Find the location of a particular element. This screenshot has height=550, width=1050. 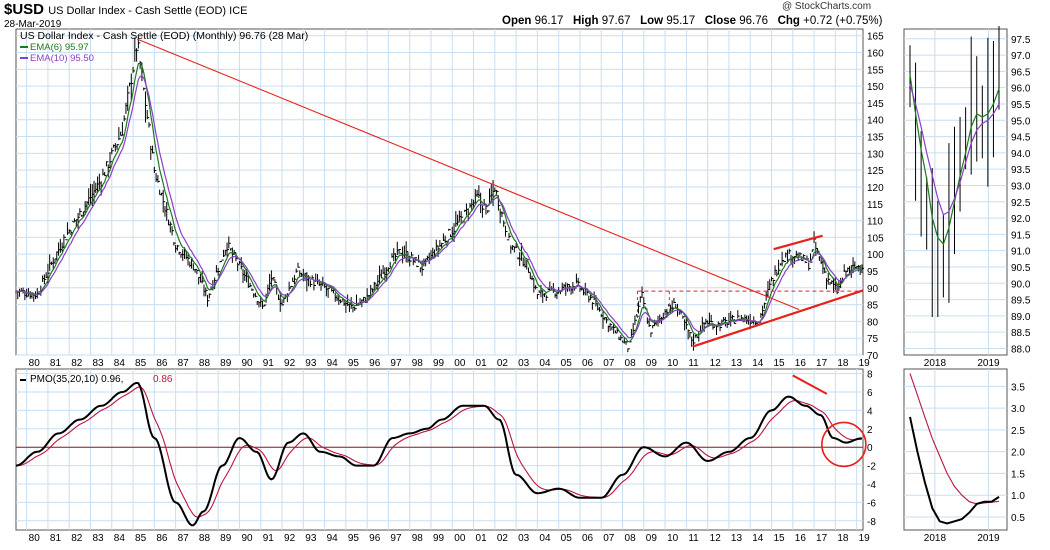

pinset-x-tick-label: 2019 is located at coordinates (988, 538).